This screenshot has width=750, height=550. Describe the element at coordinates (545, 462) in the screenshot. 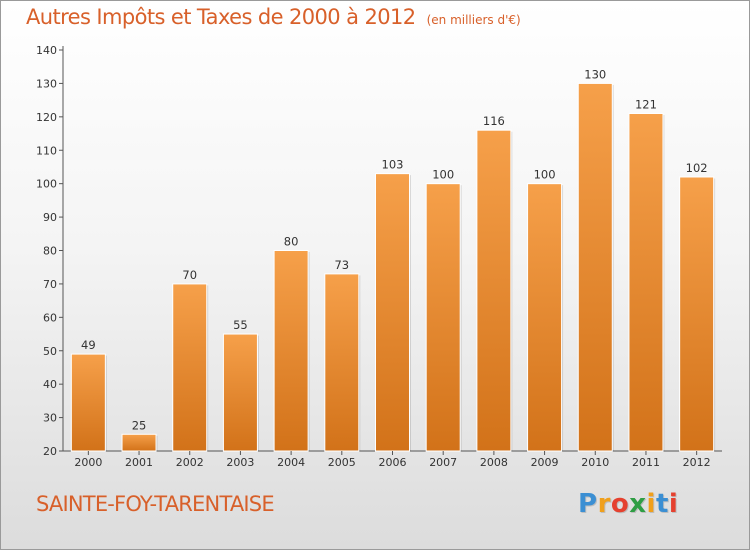

I see `x-tick-label: 2009` at that location.